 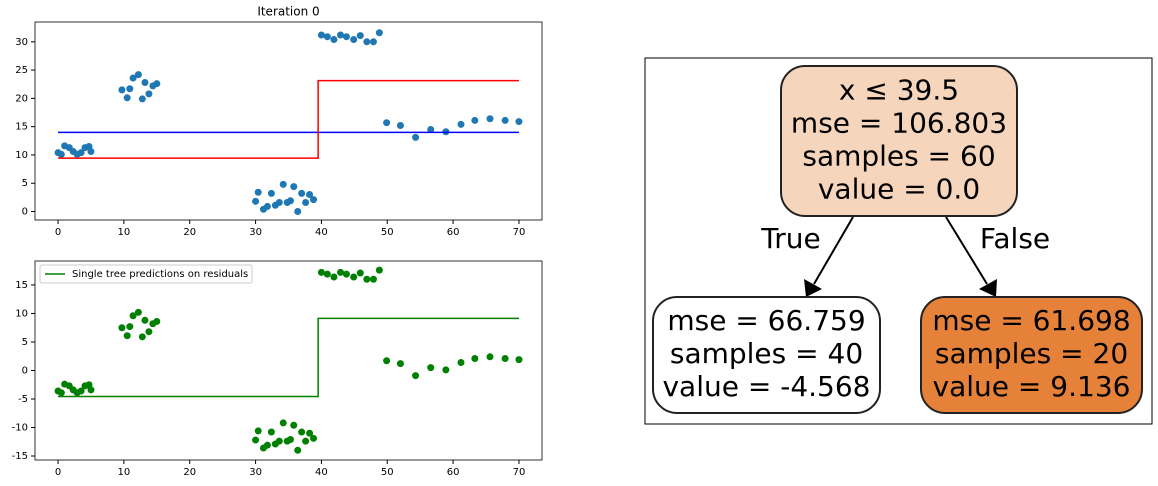 I want to click on y-tick-label: 5, so click(x=25, y=342).